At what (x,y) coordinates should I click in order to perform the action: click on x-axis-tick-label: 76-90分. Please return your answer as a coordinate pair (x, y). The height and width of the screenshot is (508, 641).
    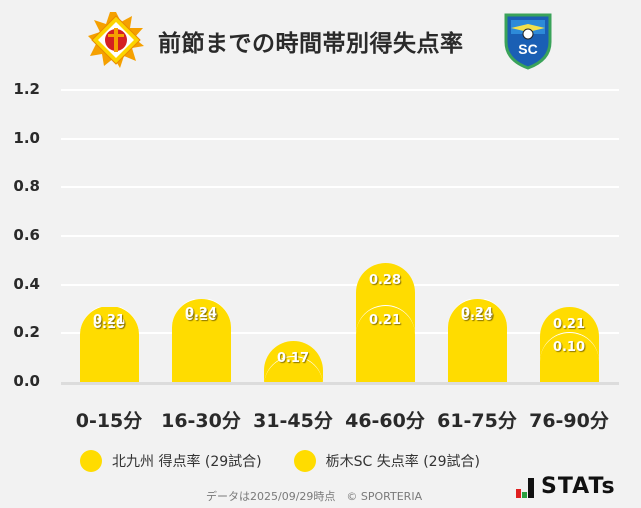
    Looking at the image, I should click on (569, 421).